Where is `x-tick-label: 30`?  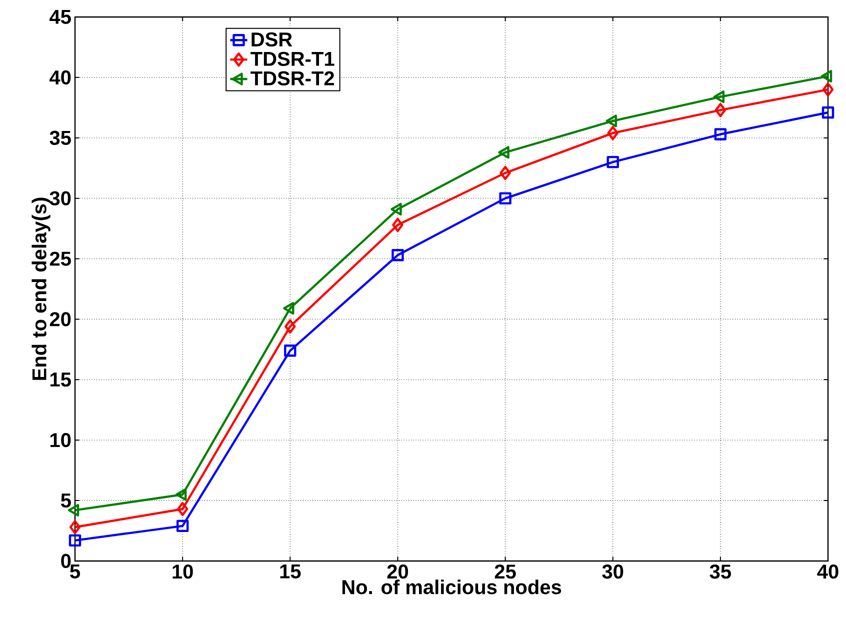 x-tick-label: 30 is located at coordinates (613, 571).